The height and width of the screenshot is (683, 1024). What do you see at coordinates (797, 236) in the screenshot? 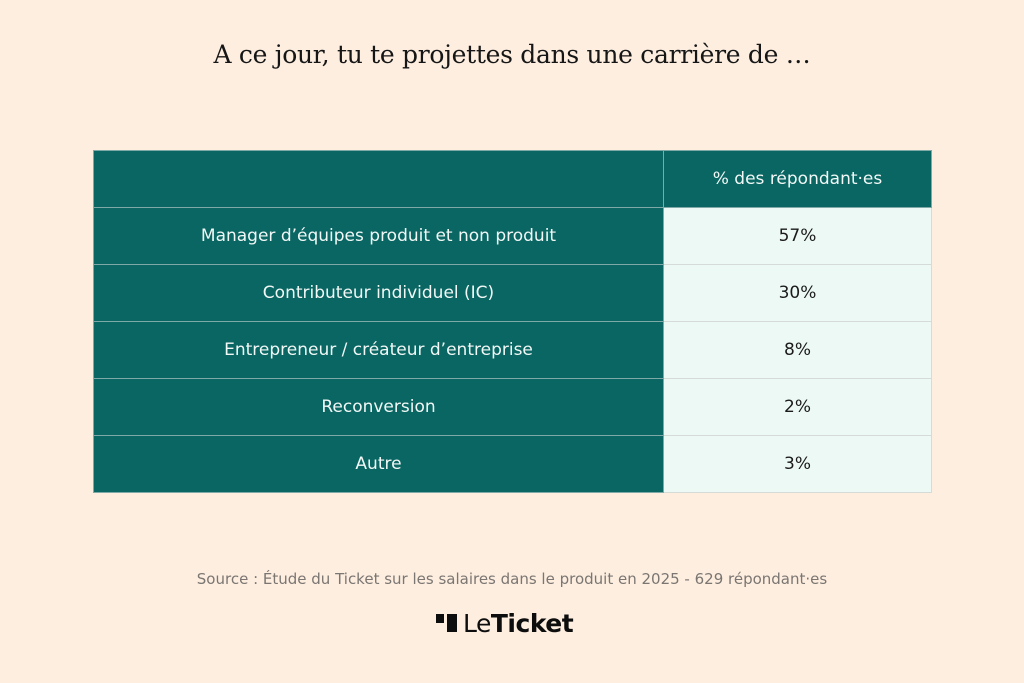
I see `row-value: 57%` at bounding box center [797, 236].